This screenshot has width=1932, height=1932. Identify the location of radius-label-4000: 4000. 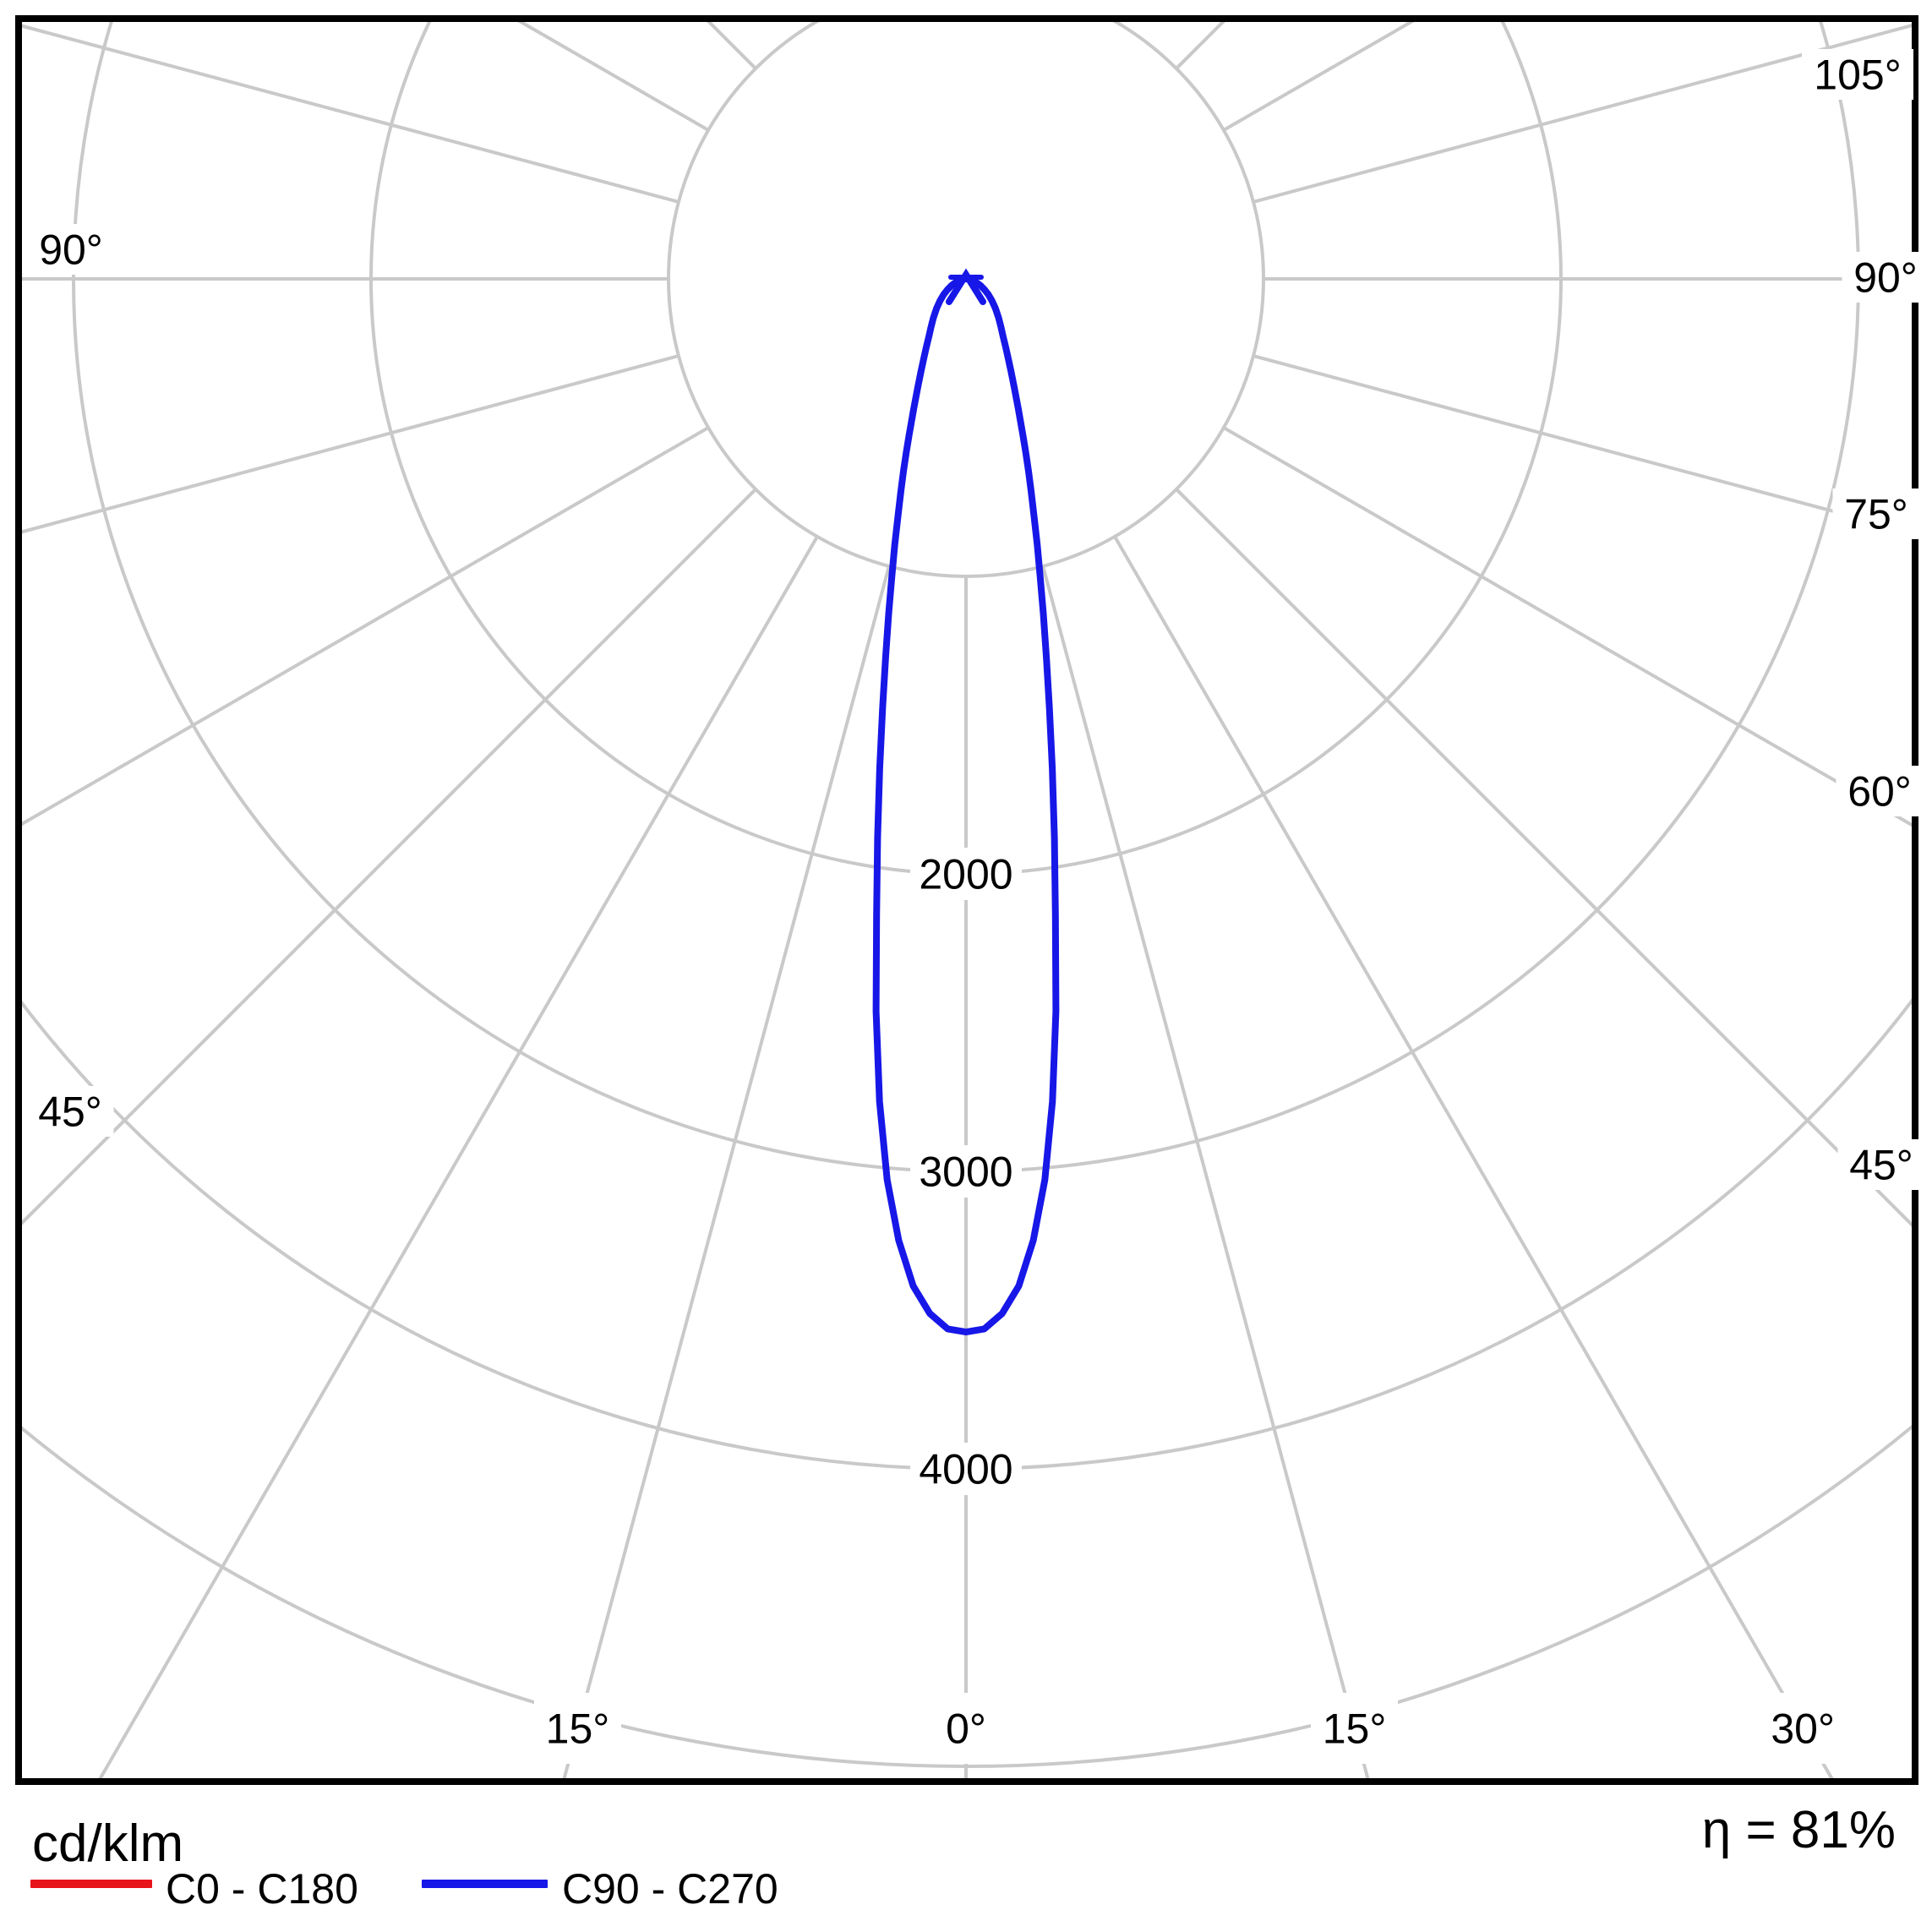
(965, 1469).